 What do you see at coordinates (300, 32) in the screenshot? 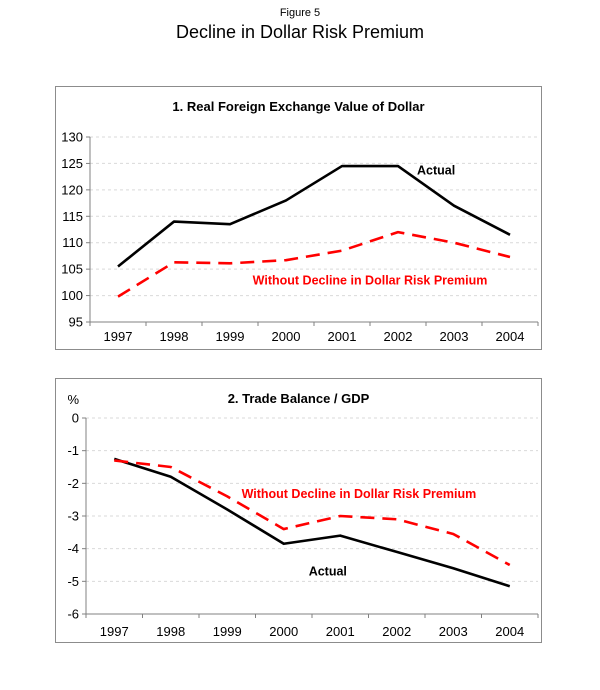
I see `figure-title: Decline in Dollar Risk Premium` at bounding box center [300, 32].